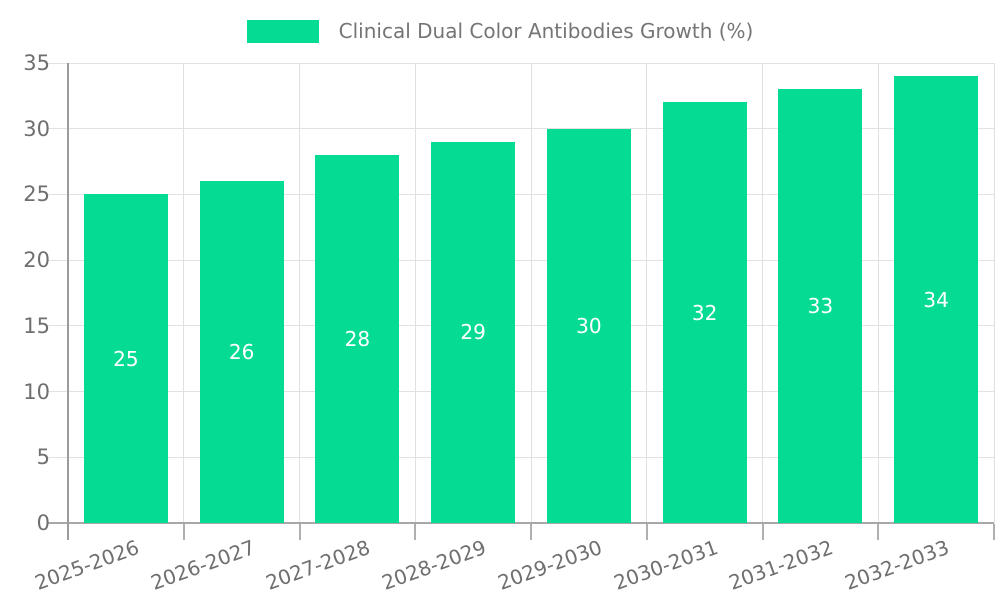  What do you see at coordinates (521, 523) in the screenshot?
I see `x-axis-line` at bounding box center [521, 523].